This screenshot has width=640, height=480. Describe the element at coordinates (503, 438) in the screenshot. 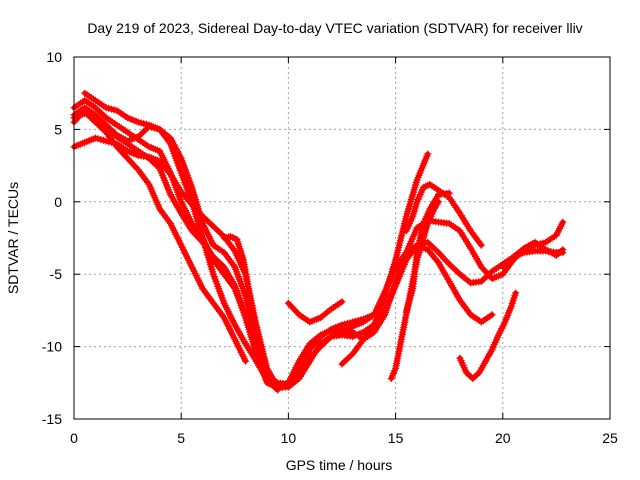

I see `x-tick-label: 20` at that location.